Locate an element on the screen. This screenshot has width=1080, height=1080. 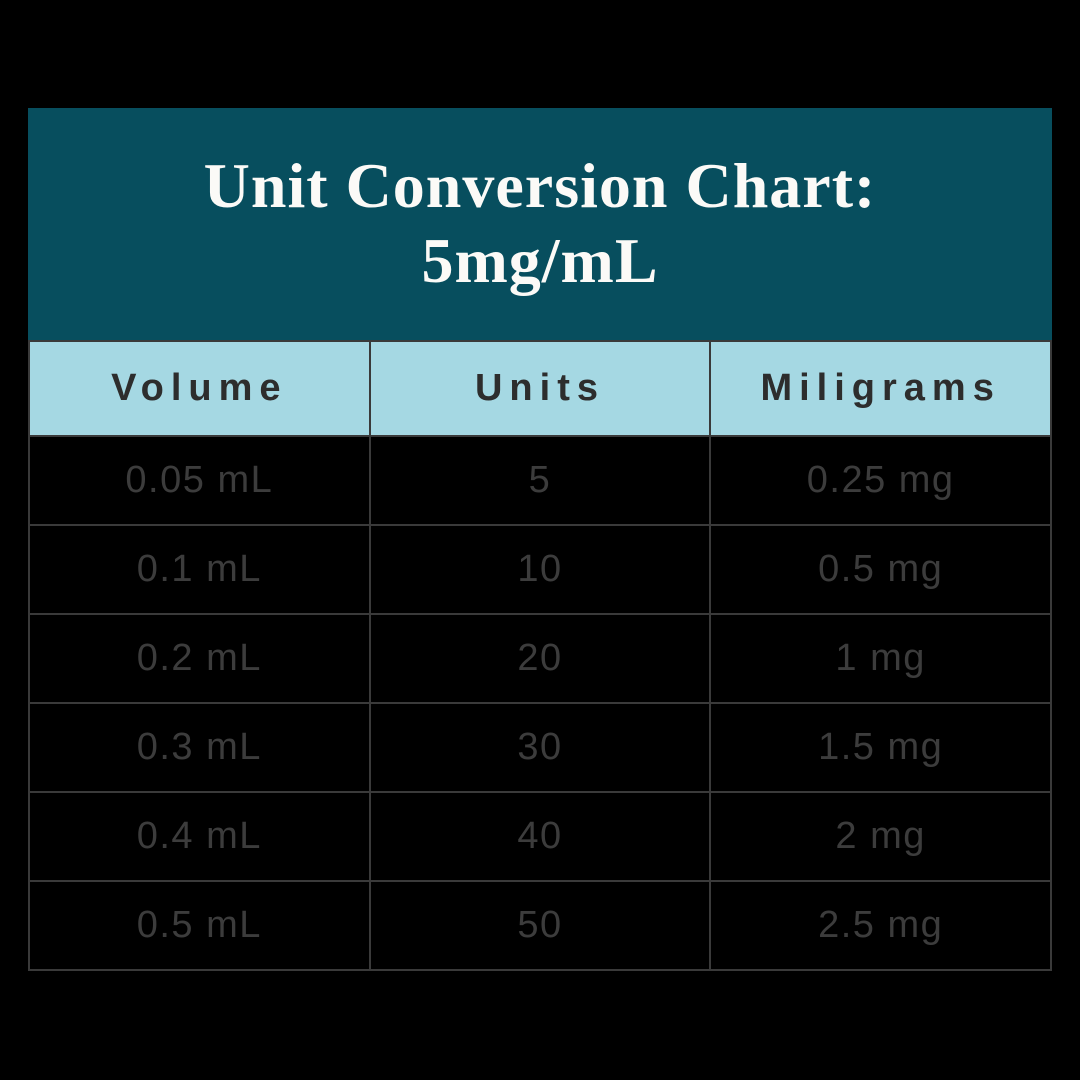
cell-volume: 0.05 mL is located at coordinates (199, 480).